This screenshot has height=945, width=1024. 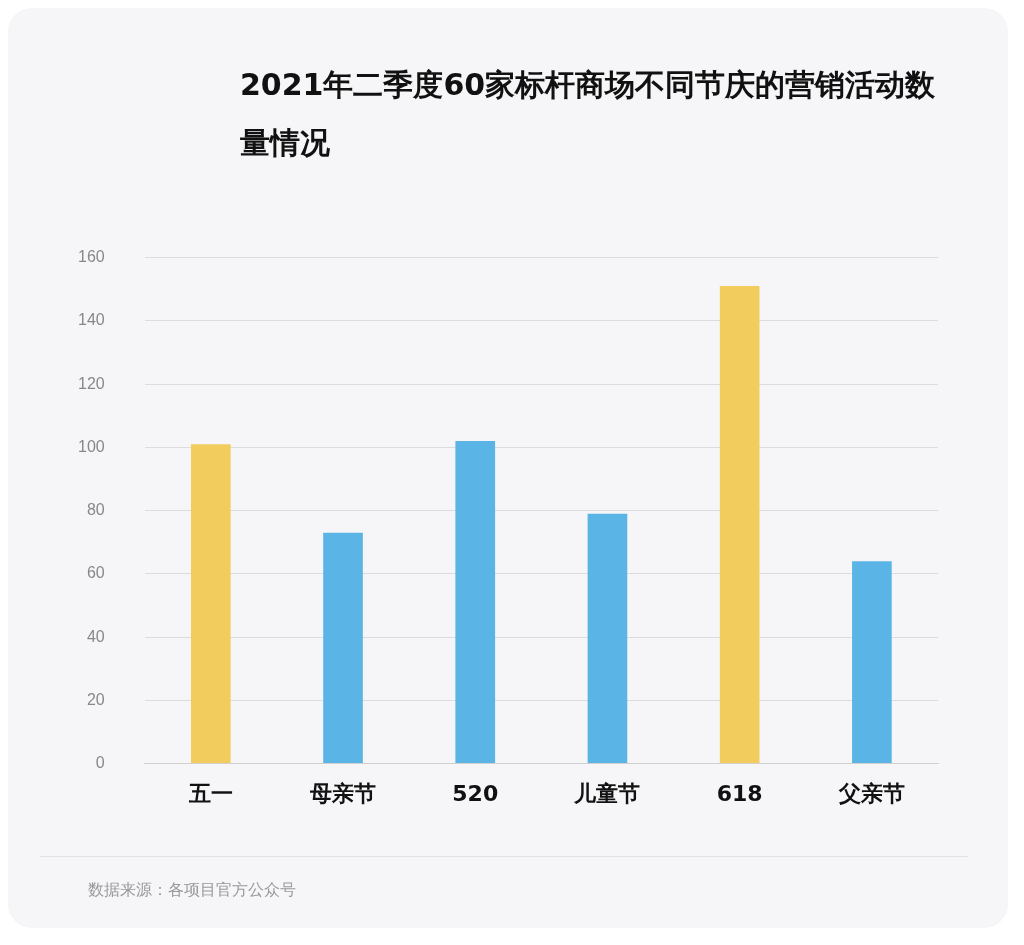 I want to click on source-note: 数据来源：各项目官方公众号, so click(x=192, y=890).